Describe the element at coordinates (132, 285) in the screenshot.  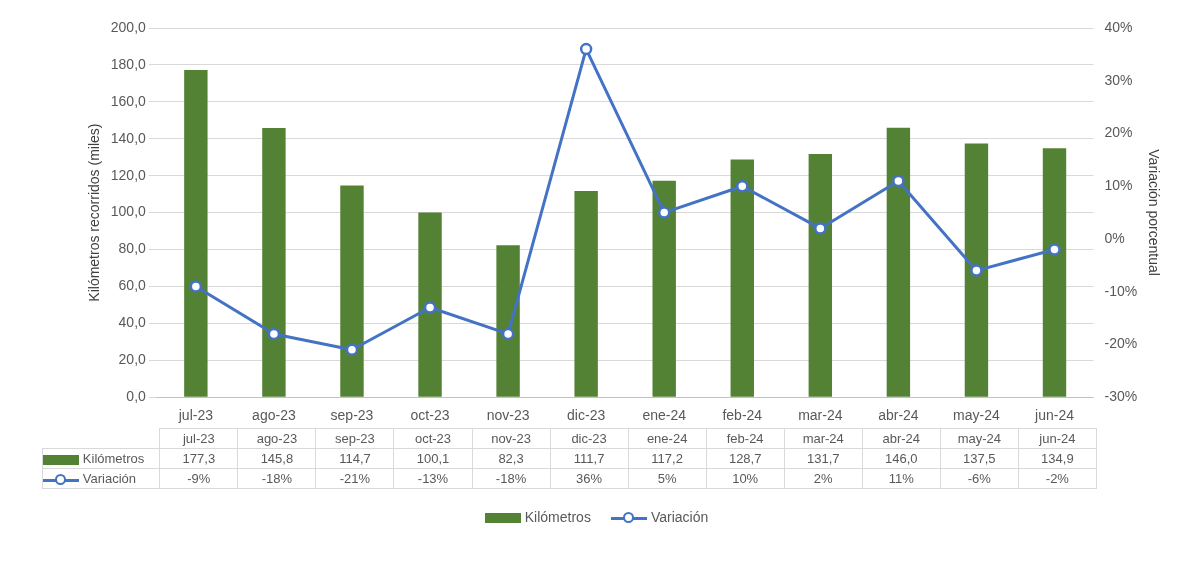
I see `y-tick-label: 60,0` at that location.